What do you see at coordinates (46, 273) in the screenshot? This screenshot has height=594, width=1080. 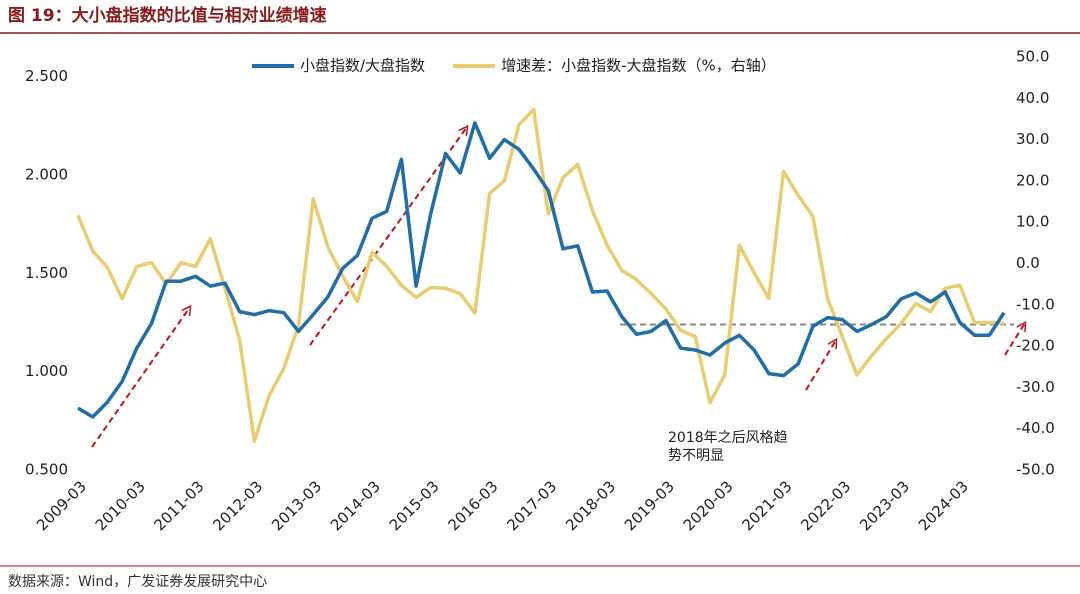 I see `y-tick-label: 1.500` at bounding box center [46, 273].